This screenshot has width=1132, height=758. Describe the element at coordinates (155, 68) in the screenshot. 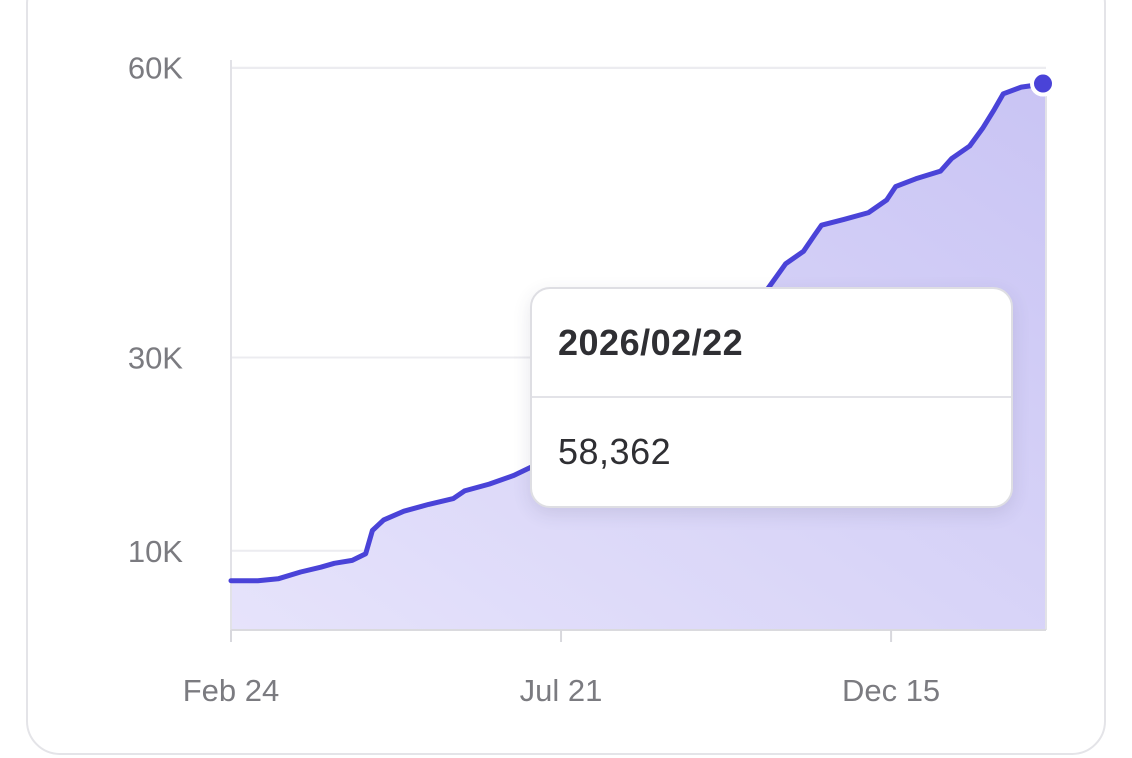

I see `y-tick-label: 60K` at that location.